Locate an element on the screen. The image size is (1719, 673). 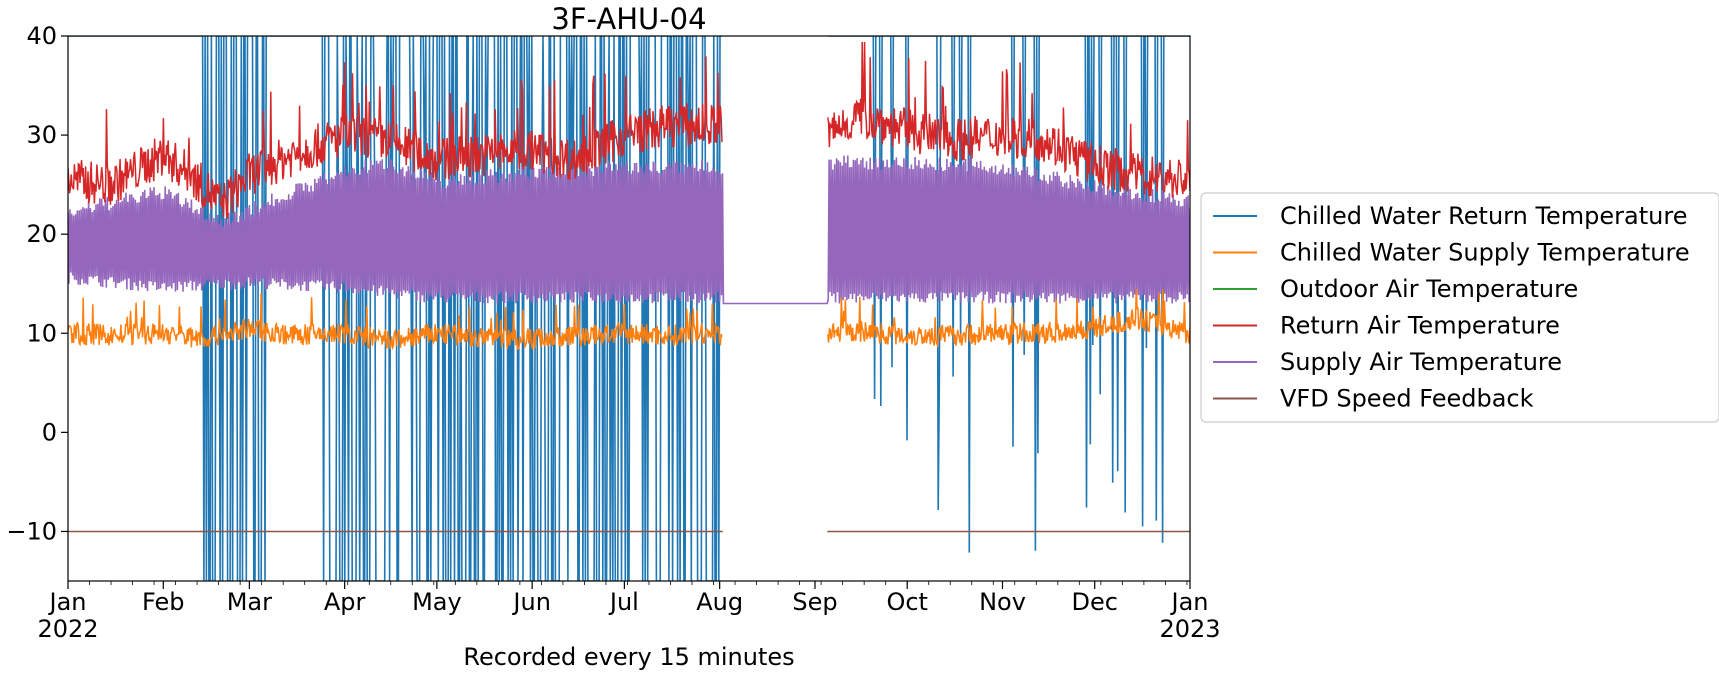
legend-item: Outdoor Air Temperature is located at coordinates (1395, 289).